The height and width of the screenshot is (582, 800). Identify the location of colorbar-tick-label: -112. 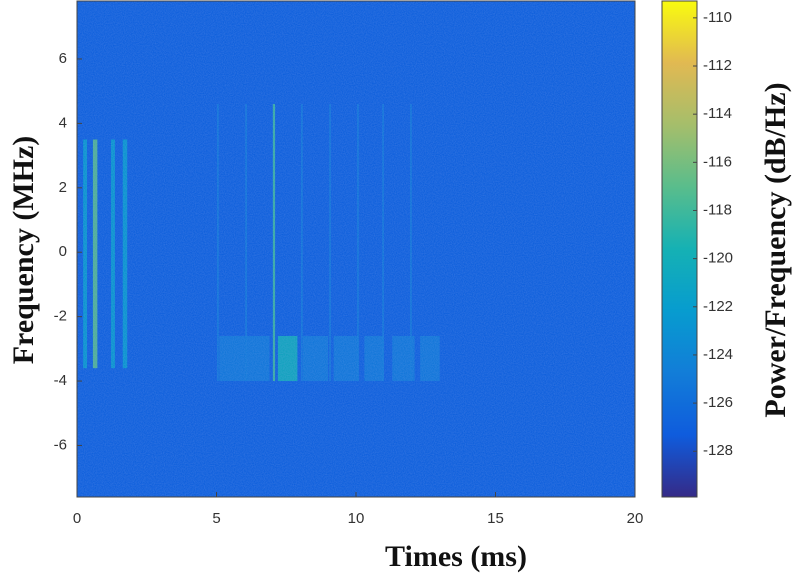
(717, 65).